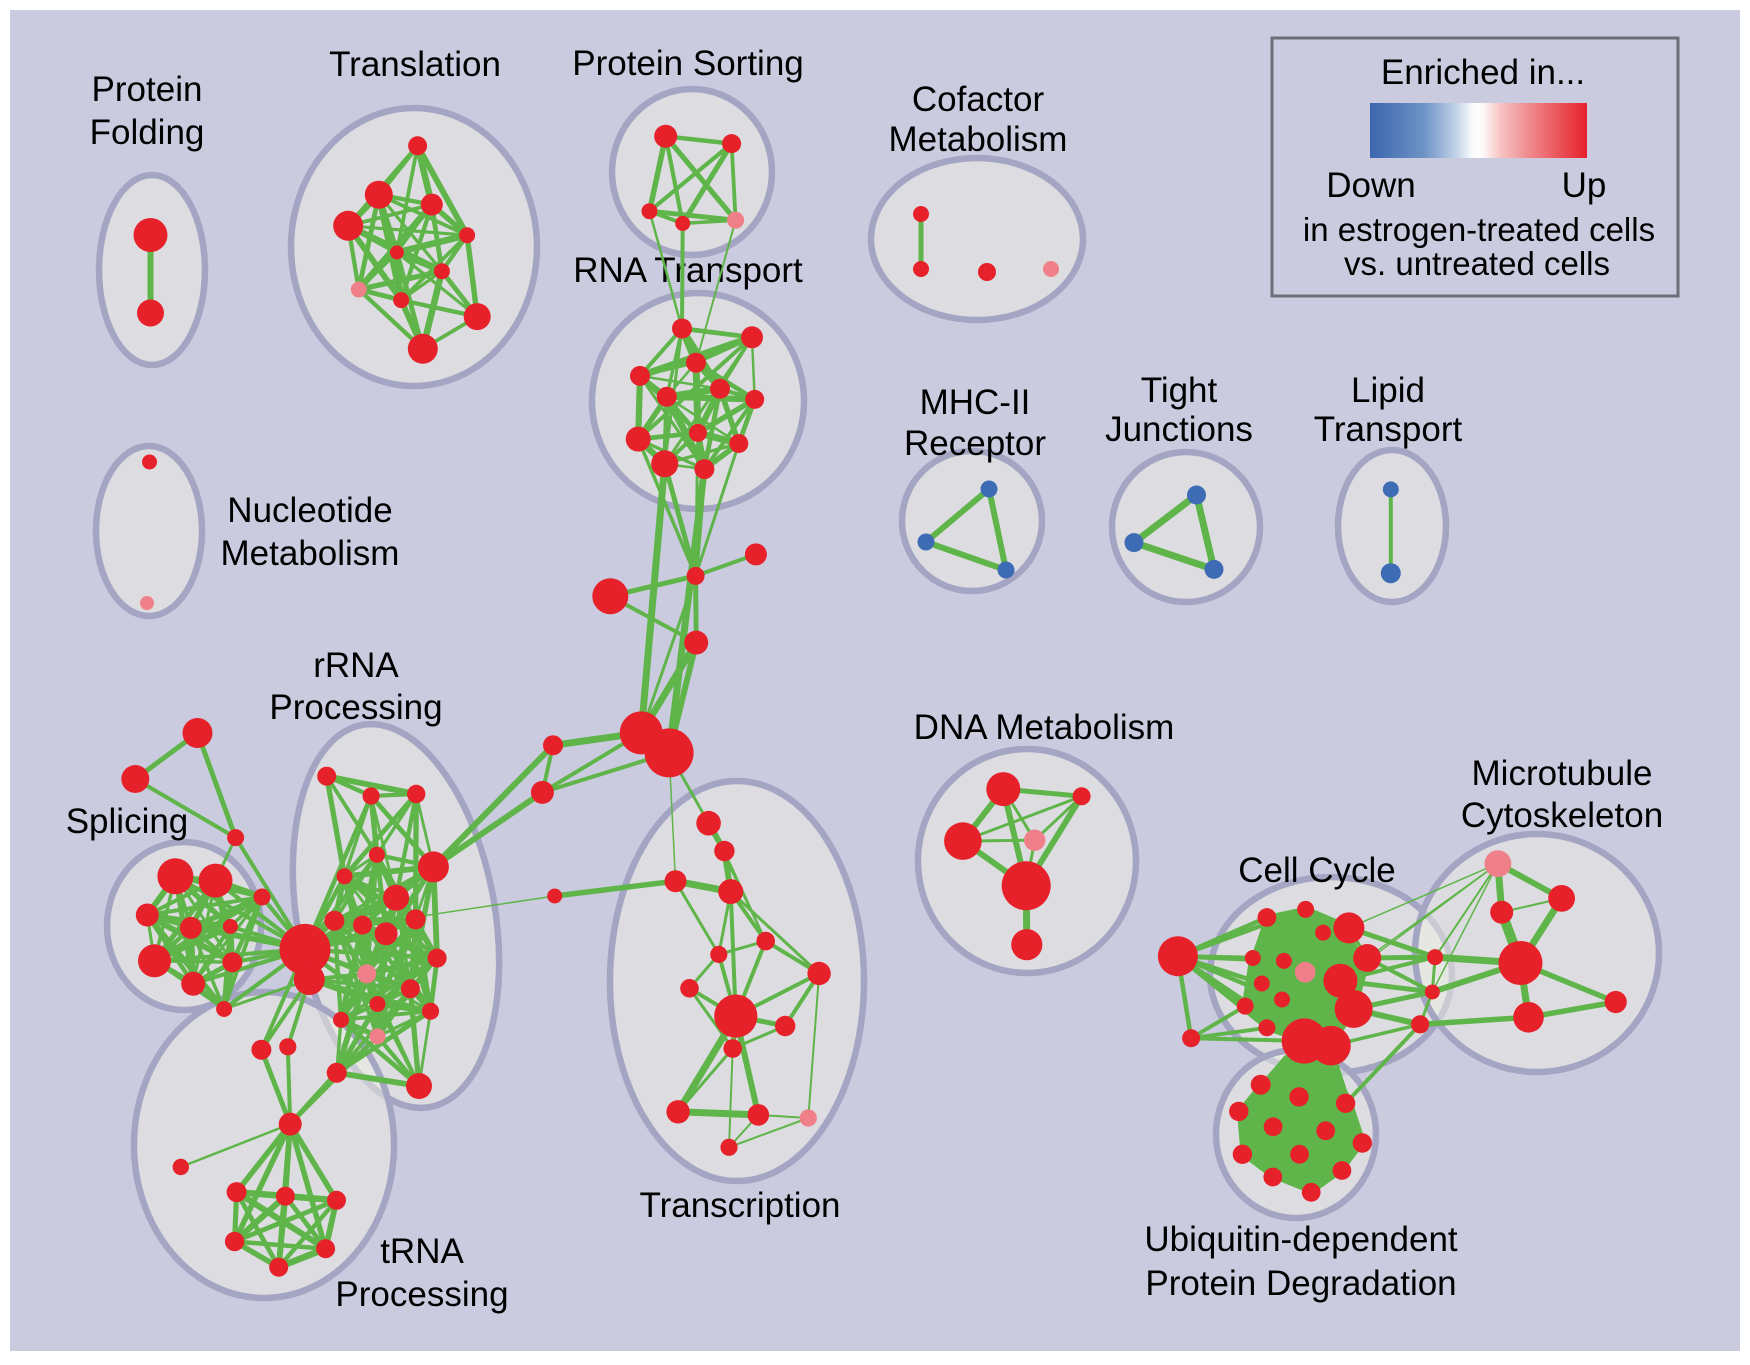 This screenshot has height=1365, width=1750. I want to click on svg-text: rRNA, so click(356, 665).